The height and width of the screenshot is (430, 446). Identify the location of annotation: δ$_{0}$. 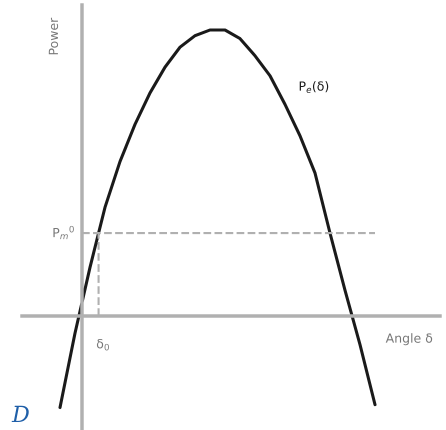
(102, 344).